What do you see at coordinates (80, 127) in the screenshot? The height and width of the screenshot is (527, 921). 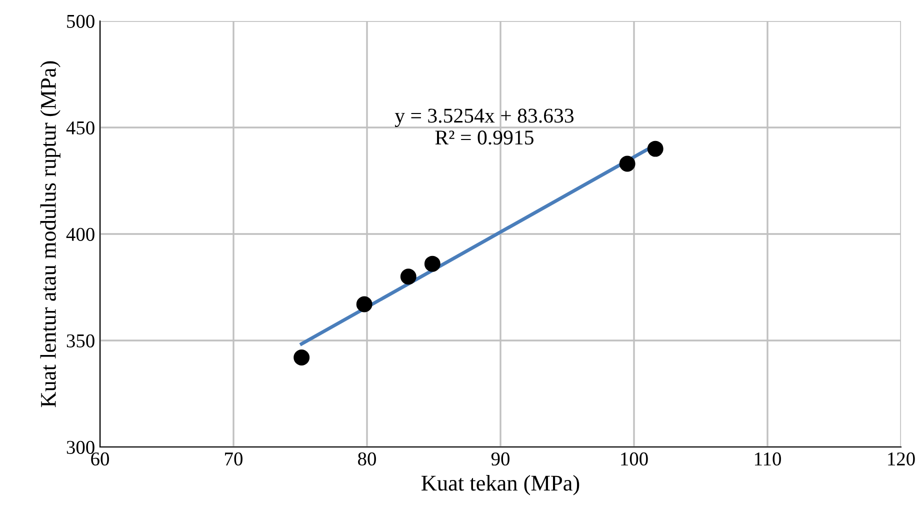 I see `y-tick-label: 450` at bounding box center [80, 127].